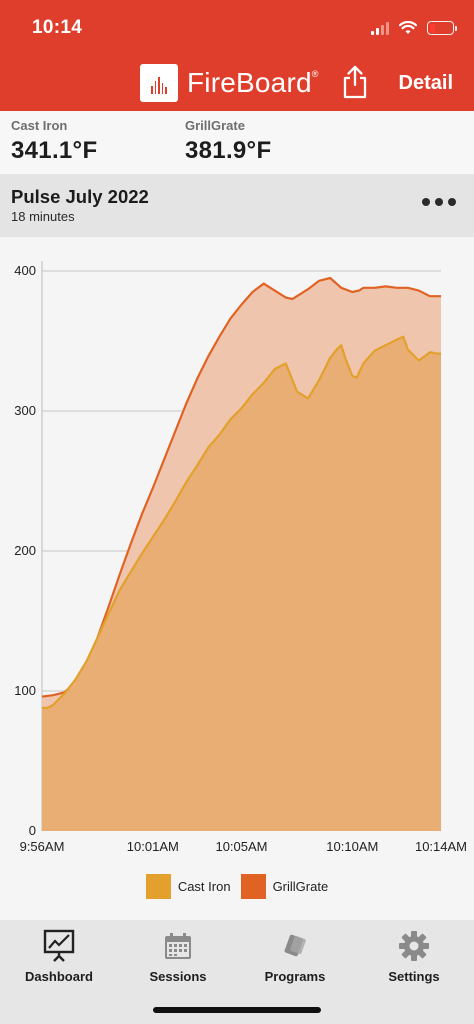 This screenshot has height=1024, width=474. I want to click on top-header: 10:14 FireBoard® Detail, so click(237, 55).